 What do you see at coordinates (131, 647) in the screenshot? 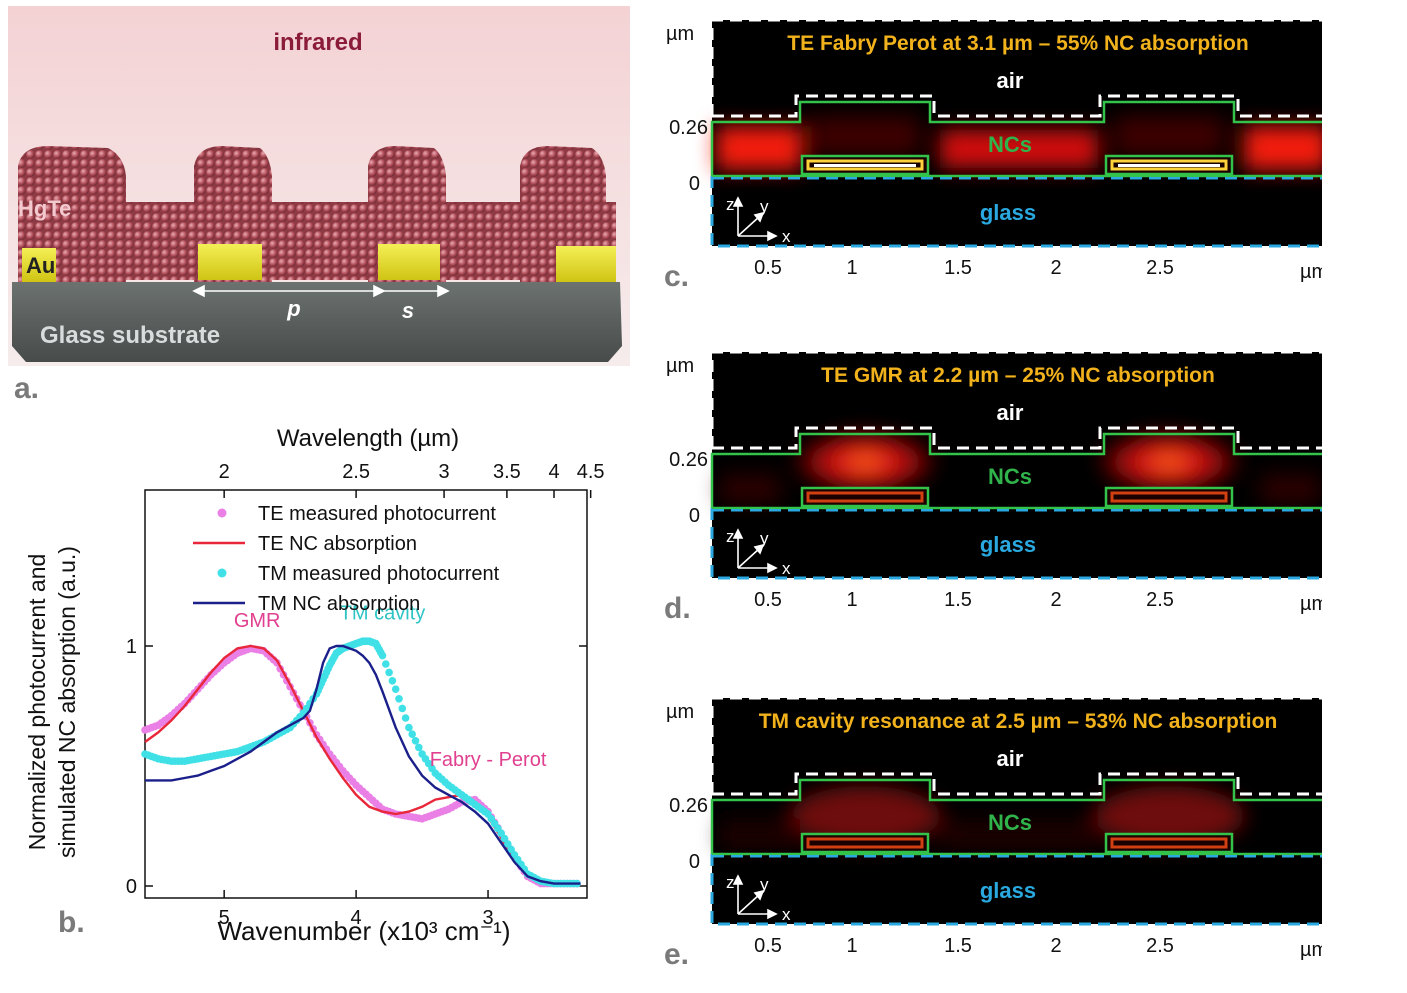
I see `y-tick-label-1: 1` at bounding box center [131, 647].